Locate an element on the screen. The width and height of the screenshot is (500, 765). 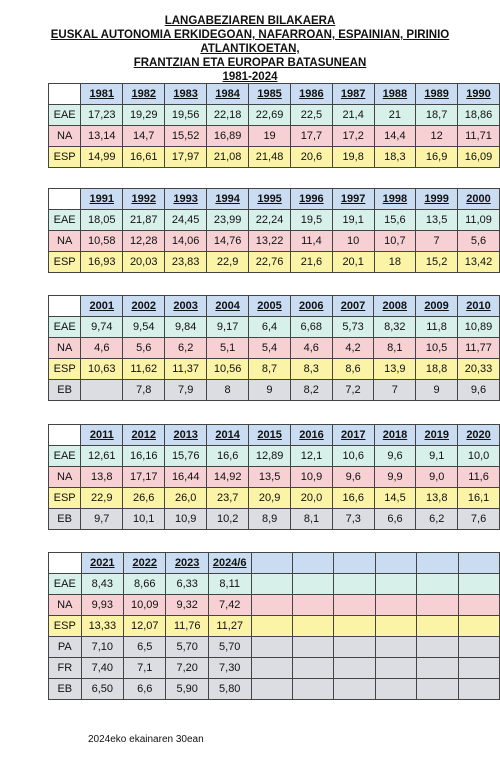
value-cell: 17,2 is located at coordinates (353, 136).